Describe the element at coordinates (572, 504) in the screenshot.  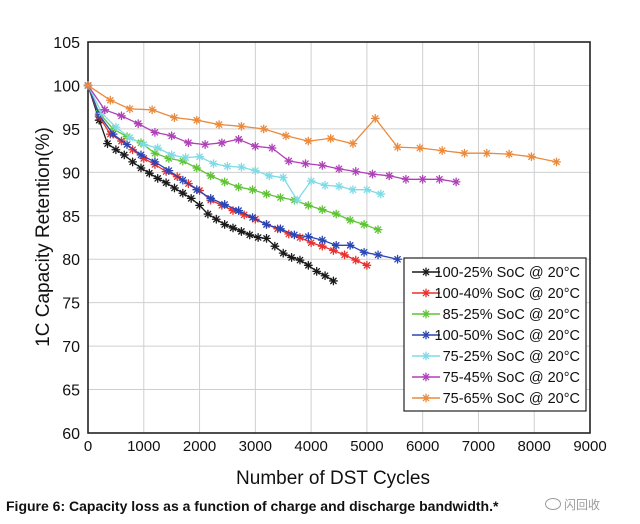
I see `watermark: 闪回收` at that location.